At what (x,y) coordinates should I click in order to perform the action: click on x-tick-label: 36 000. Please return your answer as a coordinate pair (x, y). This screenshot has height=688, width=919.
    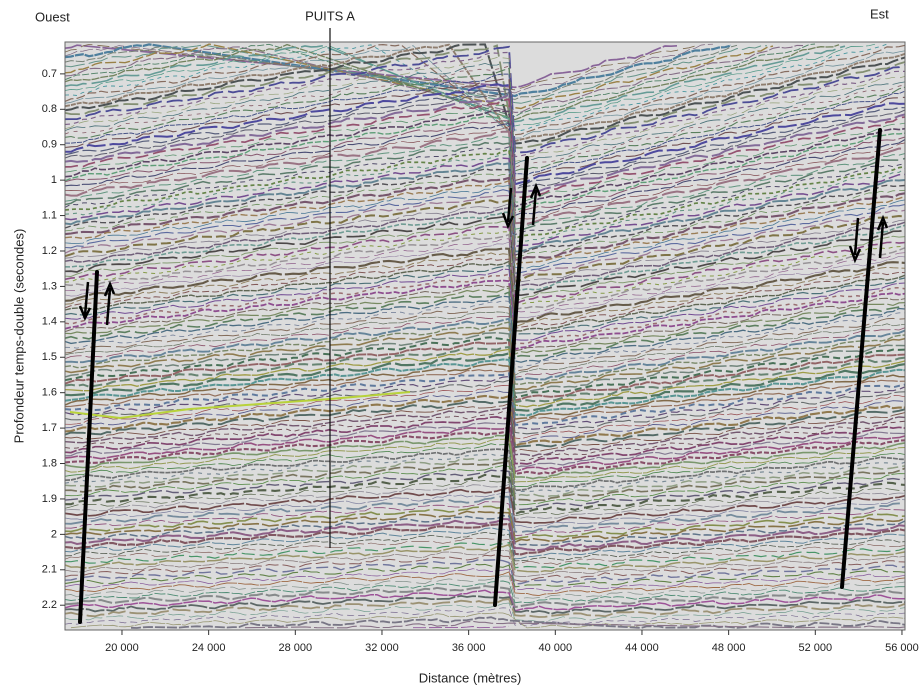
    Looking at the image, I should click on (469, 648).